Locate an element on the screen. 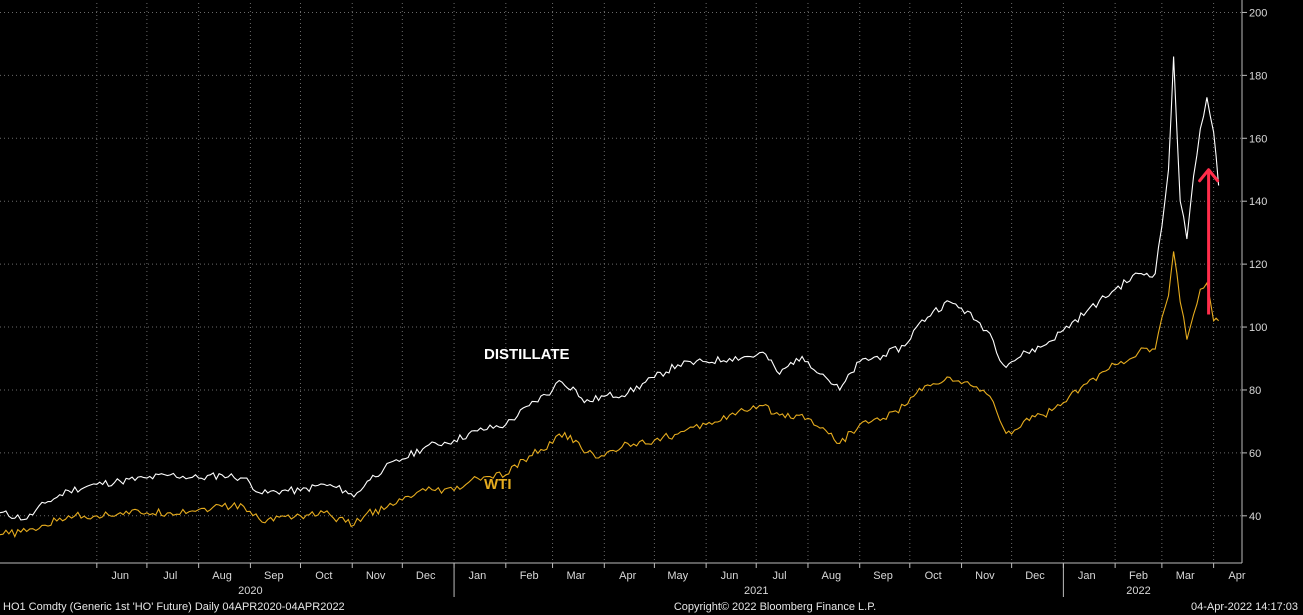  y-tick-label: 180 is located at coordinates (1258, 76).